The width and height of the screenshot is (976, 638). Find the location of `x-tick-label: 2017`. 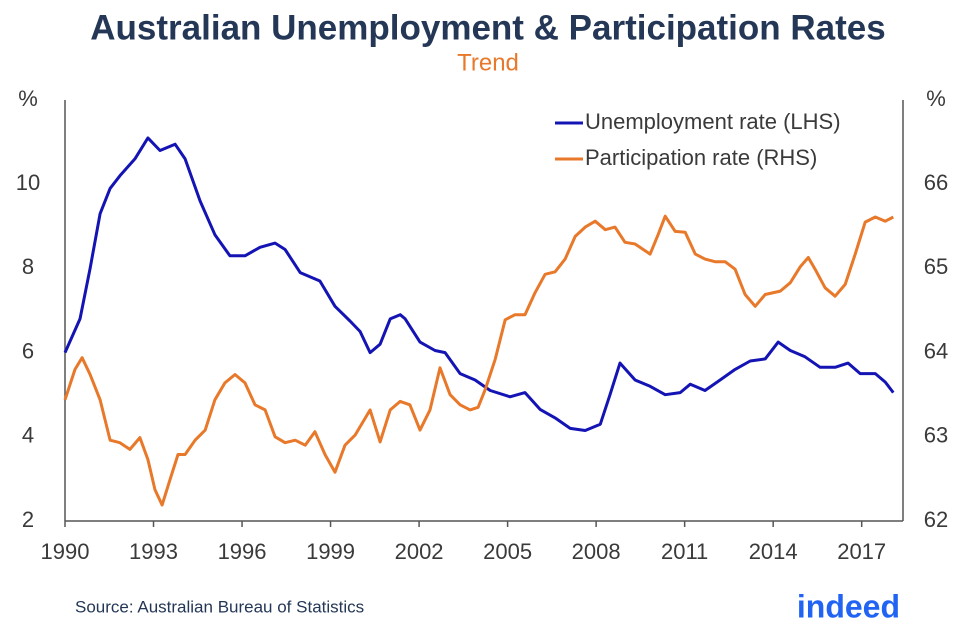

x-tick-label: 2017 is located at coordinates (861, 551).